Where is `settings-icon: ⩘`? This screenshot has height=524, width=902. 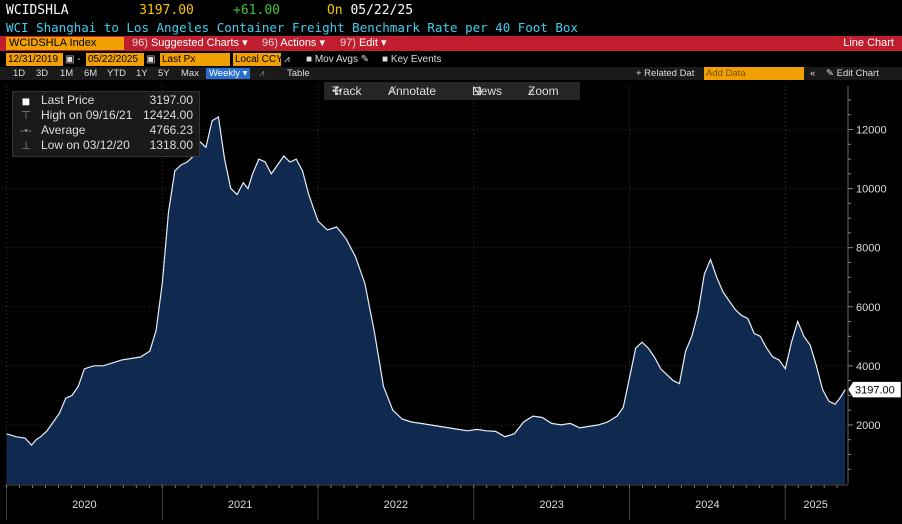
settings-icon: ⩘ is located at coordinates (287, 59).